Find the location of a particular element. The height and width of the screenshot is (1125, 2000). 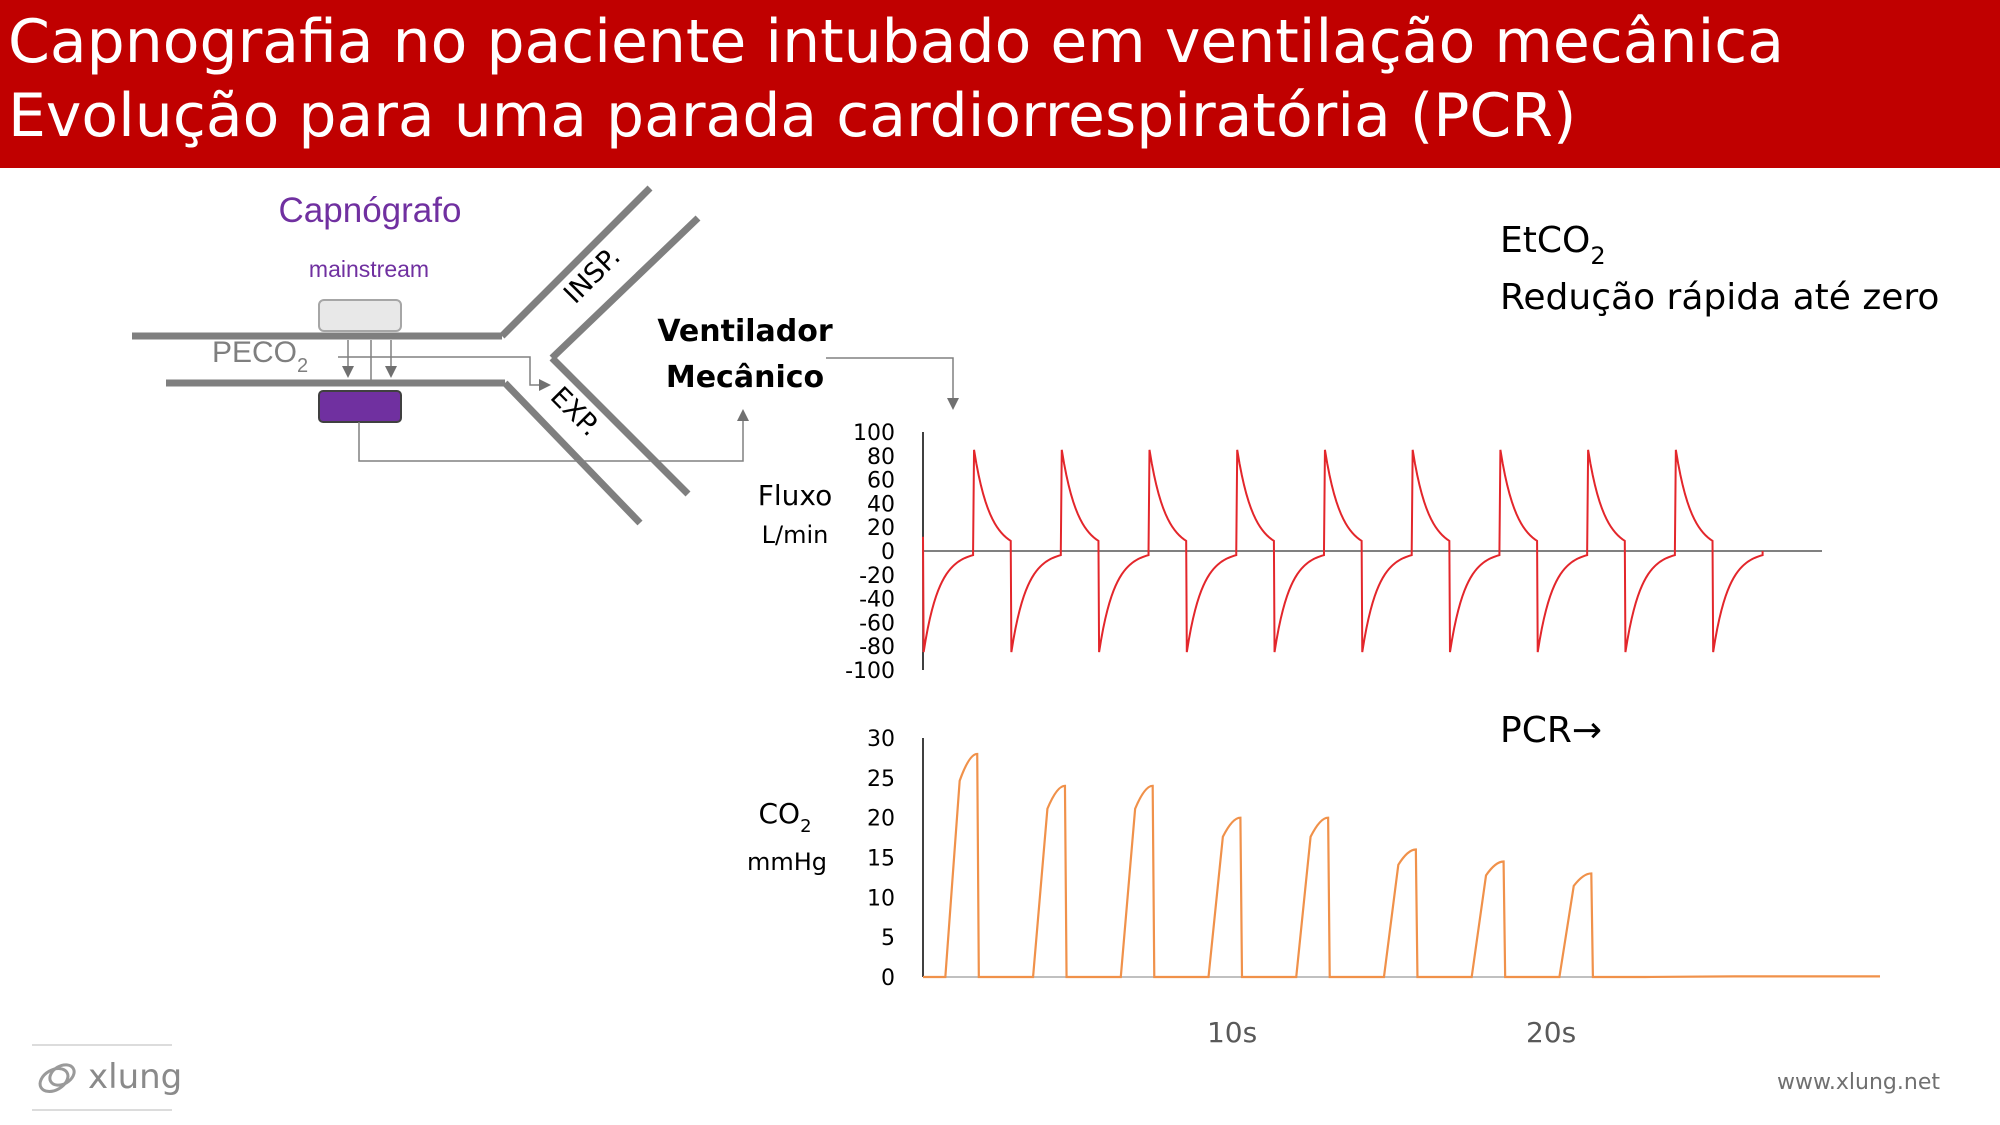

co2-ylabel-line1: CO2 is located at coordinates (784, 817).